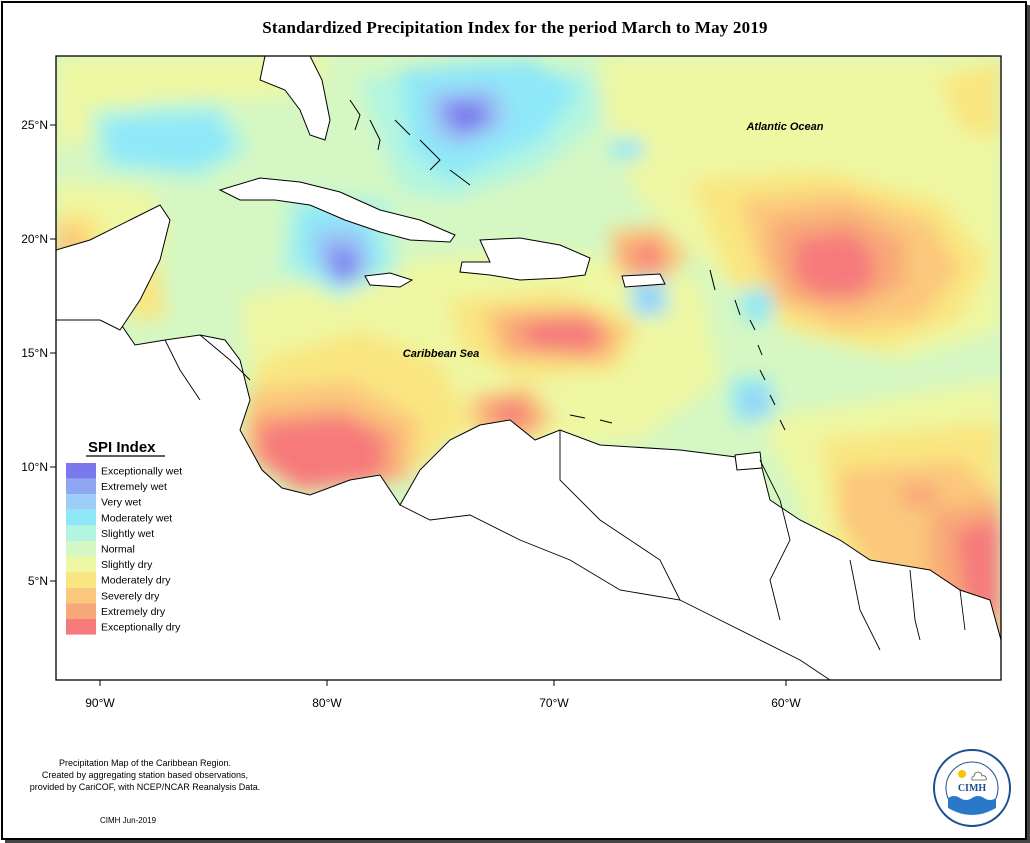 Image resolution: width=1030 pixels, height=843 pixels. What do you see at coordinates (327, 703) in the screenshot?
I see `lon-tick-label: 80°W` at bounding box center [327, 703].